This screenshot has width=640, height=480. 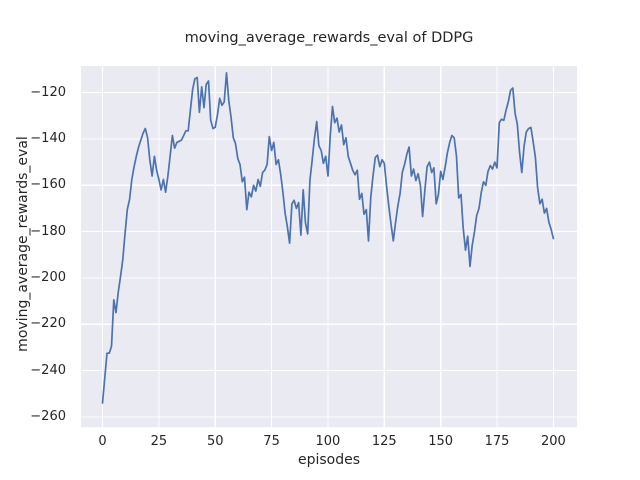 What do you see at coordinates (441, 441) in the screenshot?
I see `x-tick-label: 150` at bounding box center [441, 441].